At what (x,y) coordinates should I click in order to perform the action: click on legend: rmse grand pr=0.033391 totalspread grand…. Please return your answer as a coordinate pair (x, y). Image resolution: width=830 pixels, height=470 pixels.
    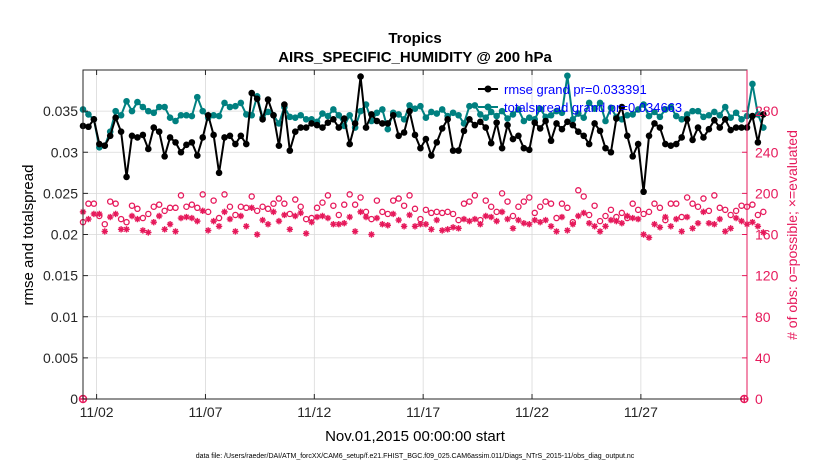
    Looking at the image, I should click on (580, 98).